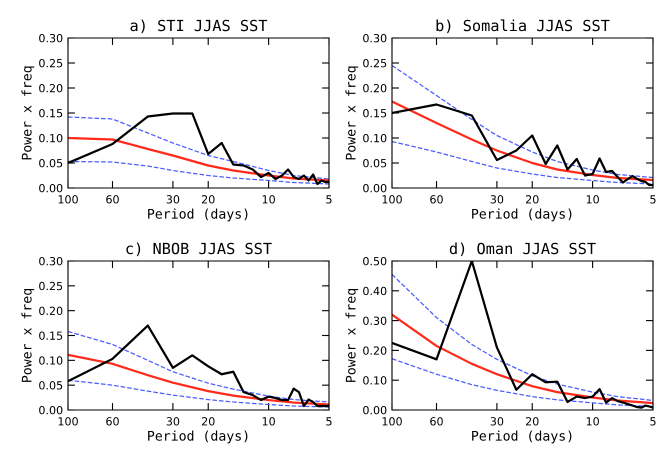 The height and width of the screenshot is (450, 667). Describe the element at coordinates (374, 261) in the screenshot. I see `y-tick-label: 0.50` at that location.